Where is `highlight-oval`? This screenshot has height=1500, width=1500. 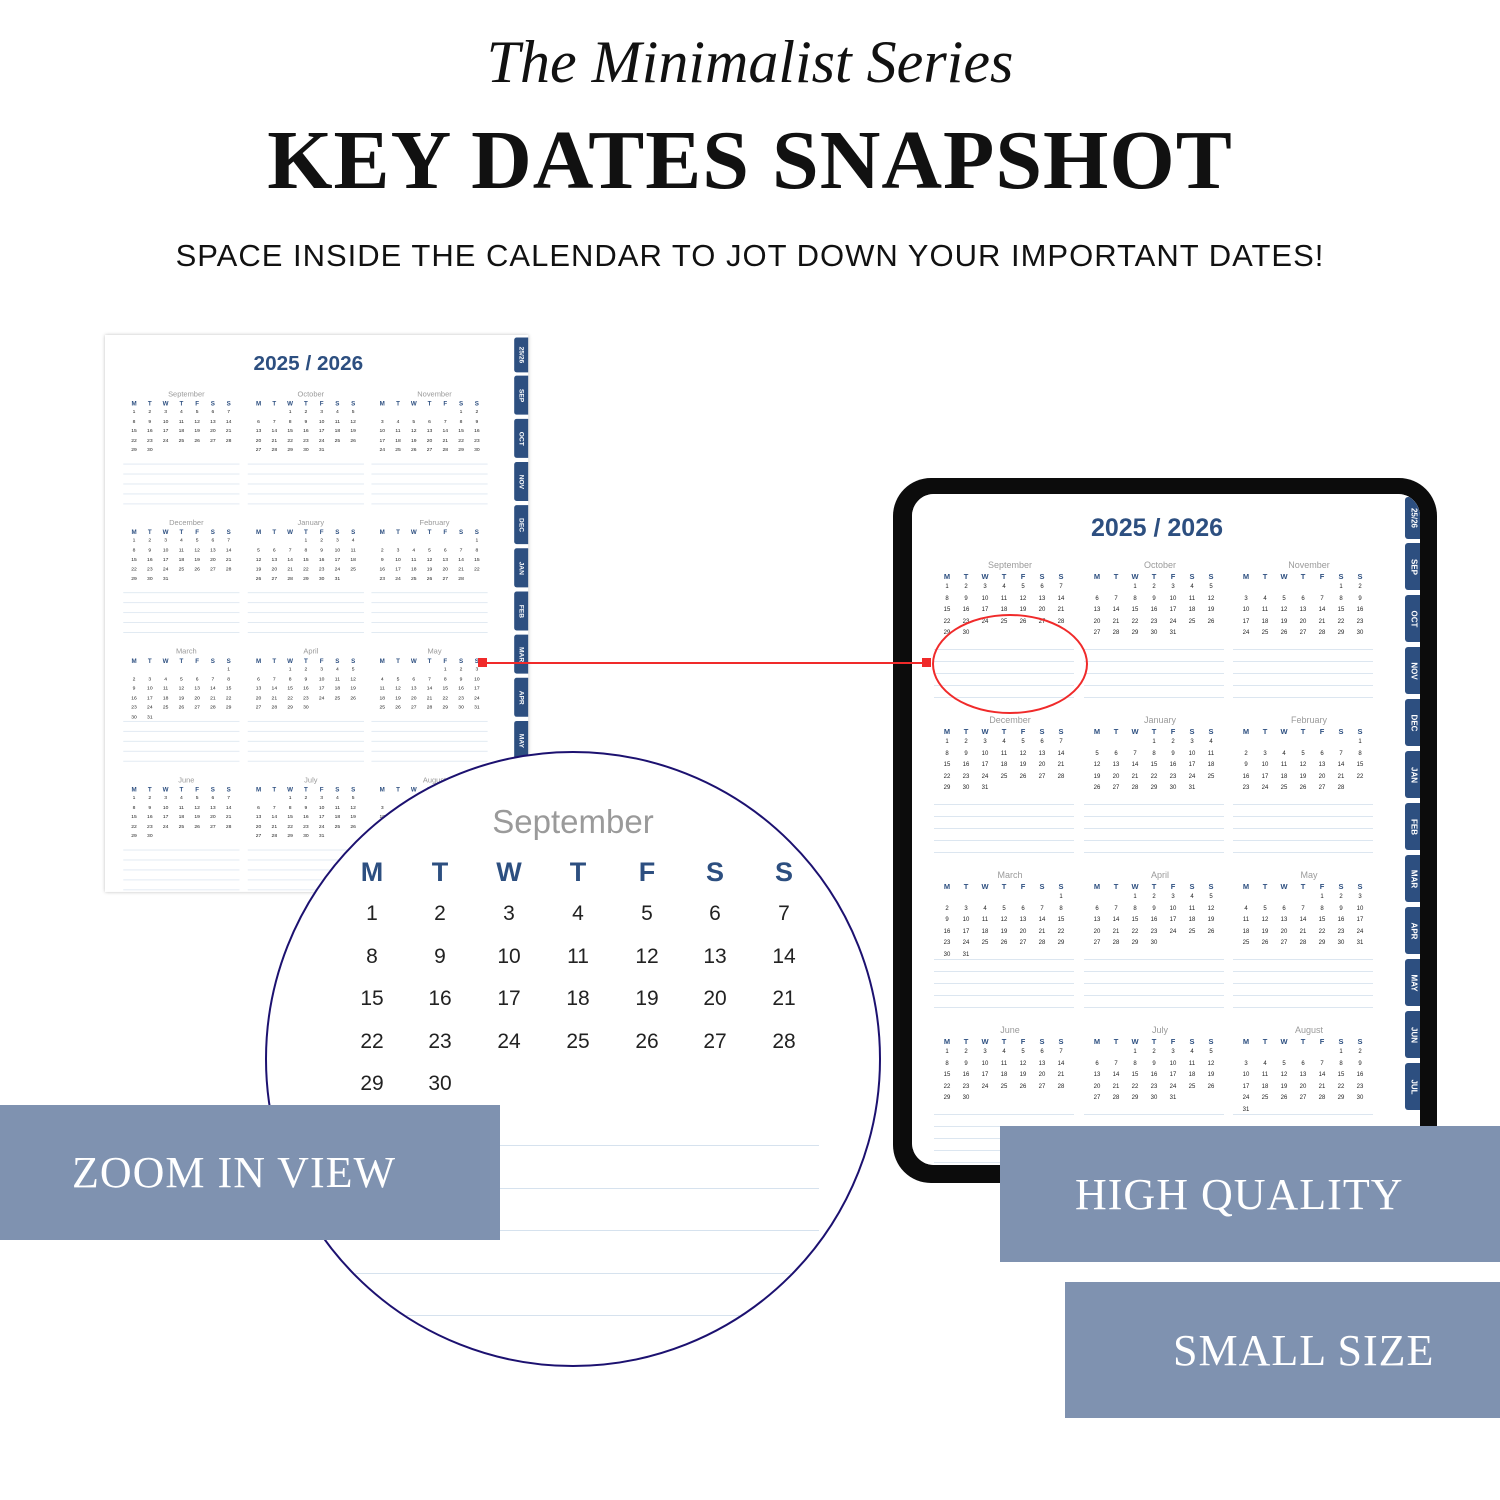
highlight-oval is located at coordinates (1010, 664).